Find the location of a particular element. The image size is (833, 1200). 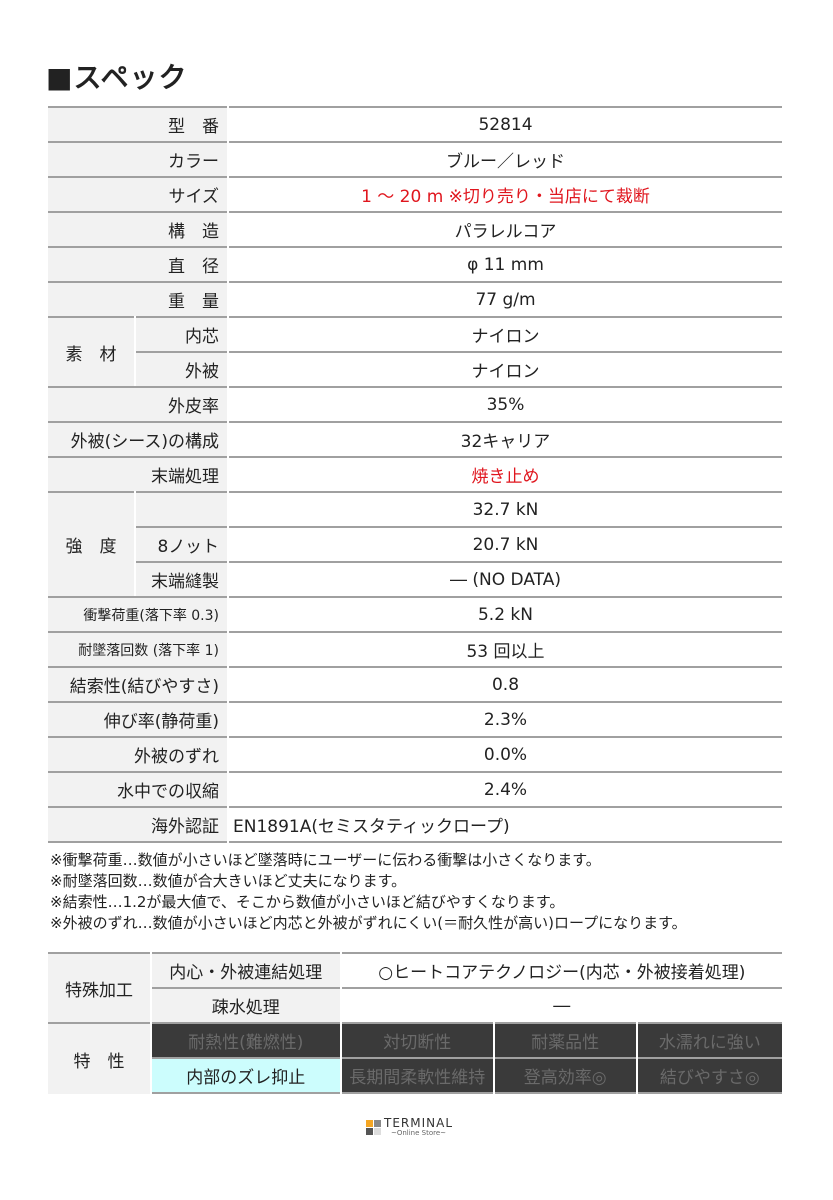

spec-value: EN1891A(セミスタティックロープ) is located at coordinates (505, 824).